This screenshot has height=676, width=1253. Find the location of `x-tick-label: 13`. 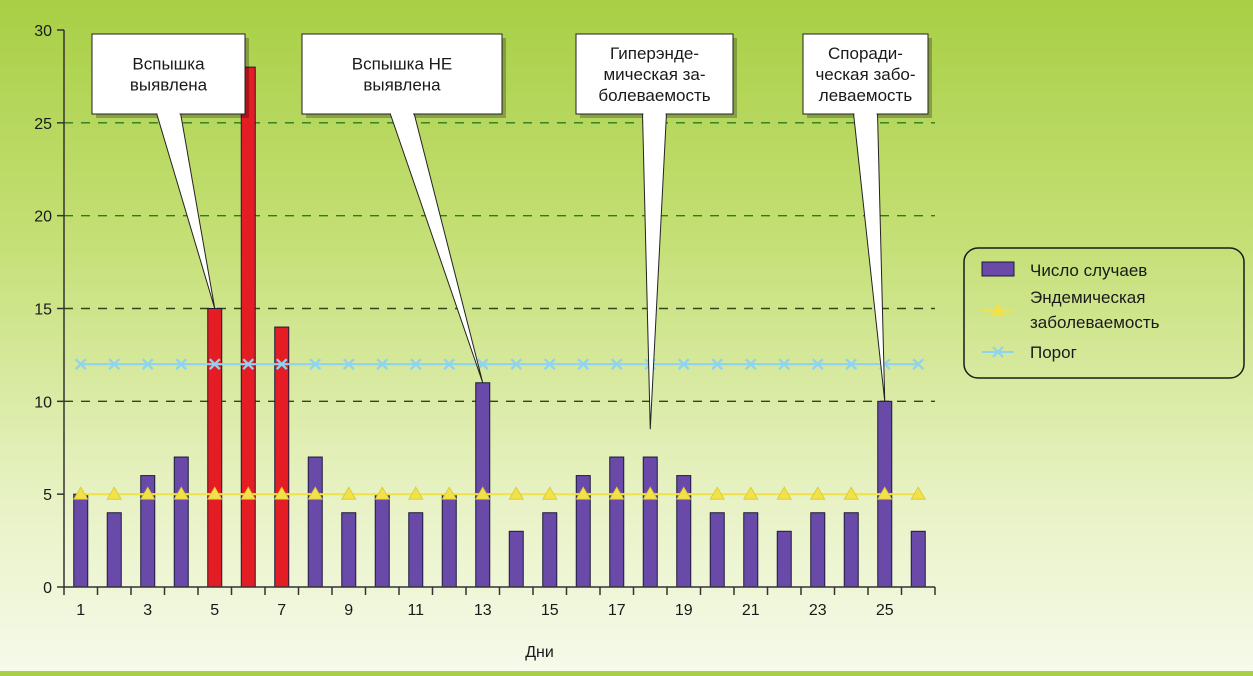

x-tick-label: 13 is located at coordinates (483, 610).